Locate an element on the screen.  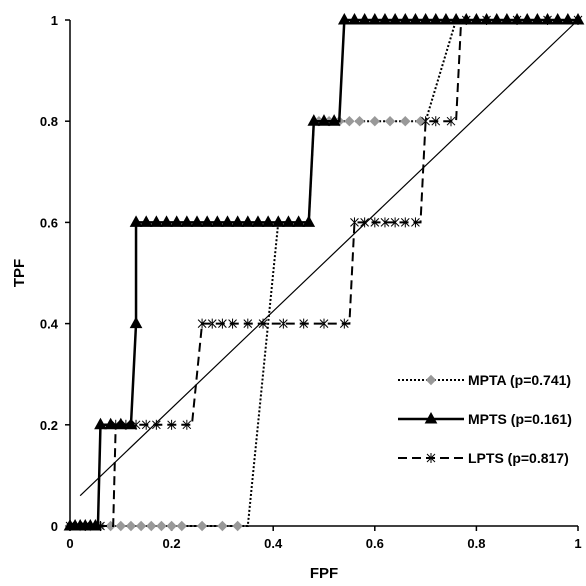
y-tick-label: 0.4 is located at coordinates (49, 324).